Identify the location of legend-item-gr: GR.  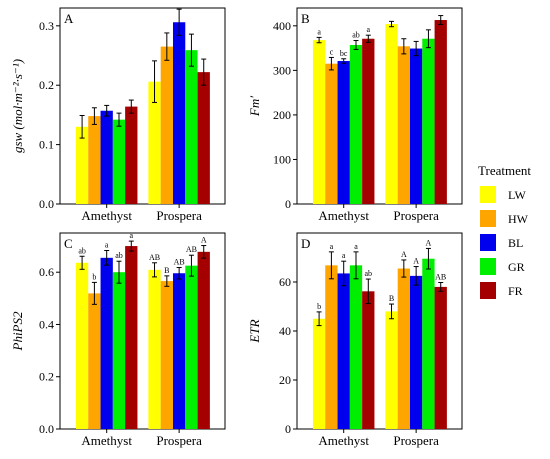
(502, 266).